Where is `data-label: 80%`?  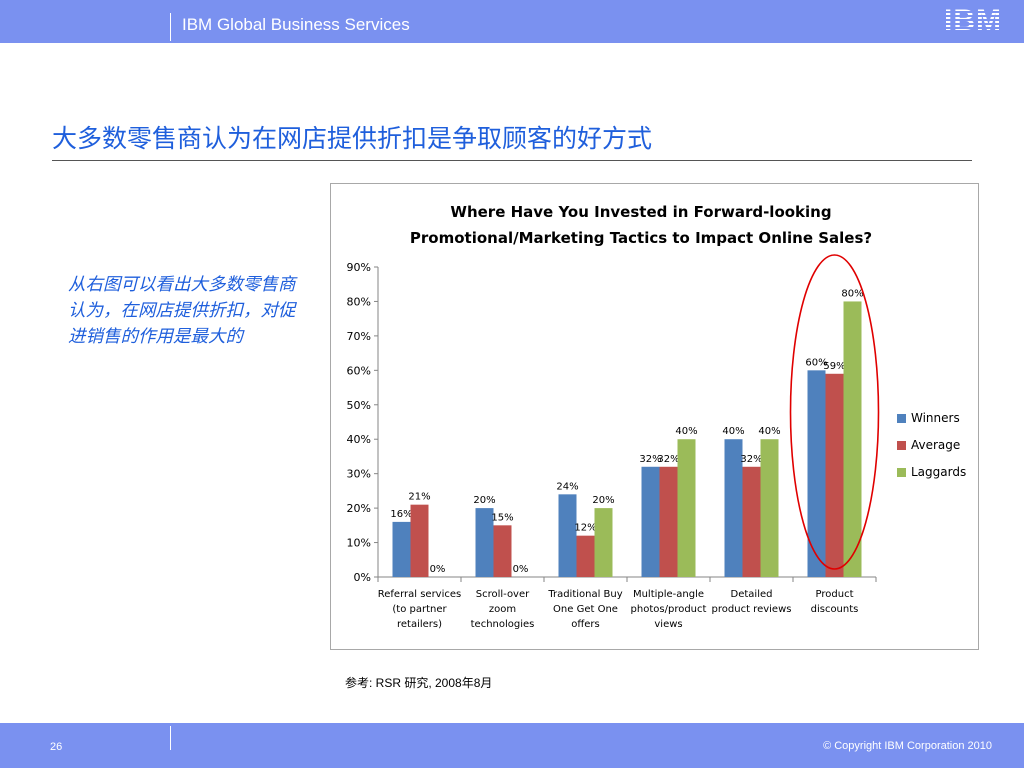
data-label: 80% is located at coordinates (852, 293).